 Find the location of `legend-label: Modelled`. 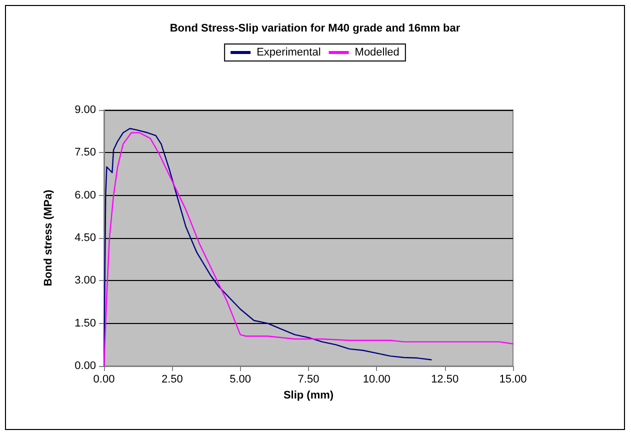

legend-label: Modelled is located at coordinates (377, 52).